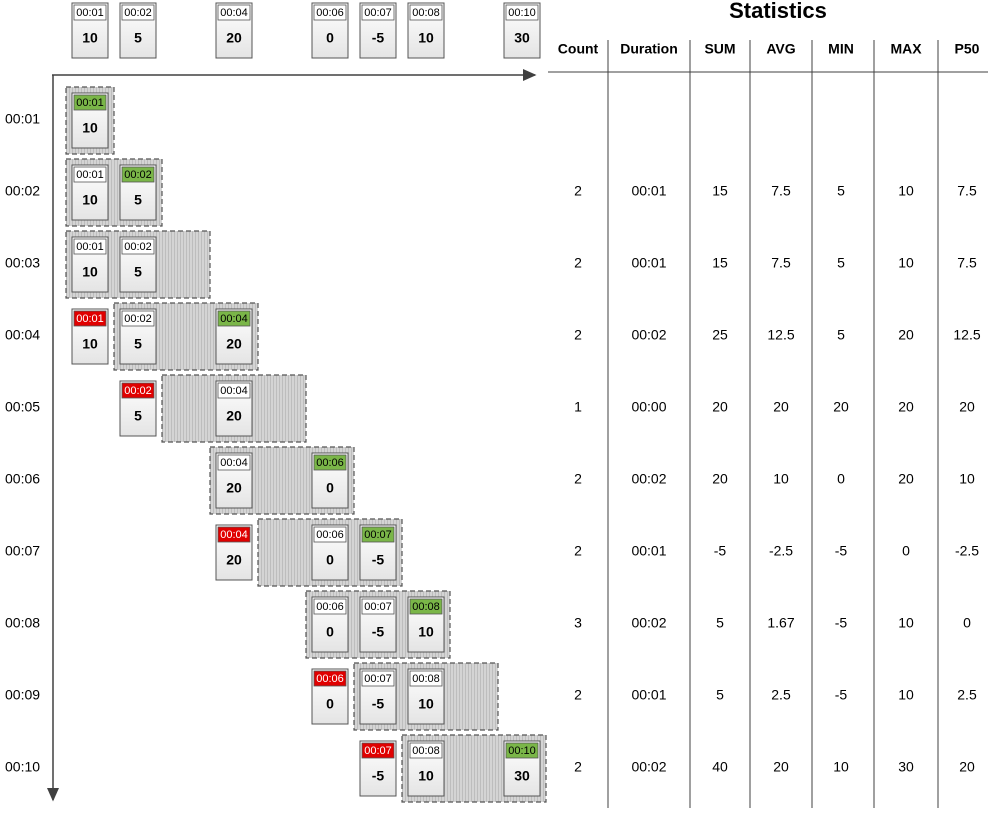 Image resolution: width=992 pixels, height=819 pixels. I want to click on event-time: 00:08, so click(426, 13).